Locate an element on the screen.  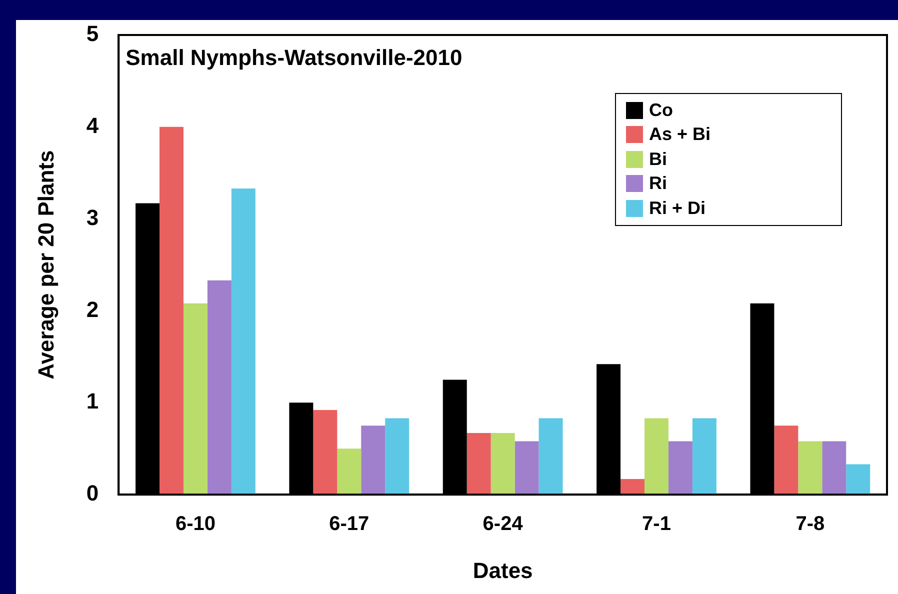
x-tick-label: 6-24 is located at coordinates (503, 524).